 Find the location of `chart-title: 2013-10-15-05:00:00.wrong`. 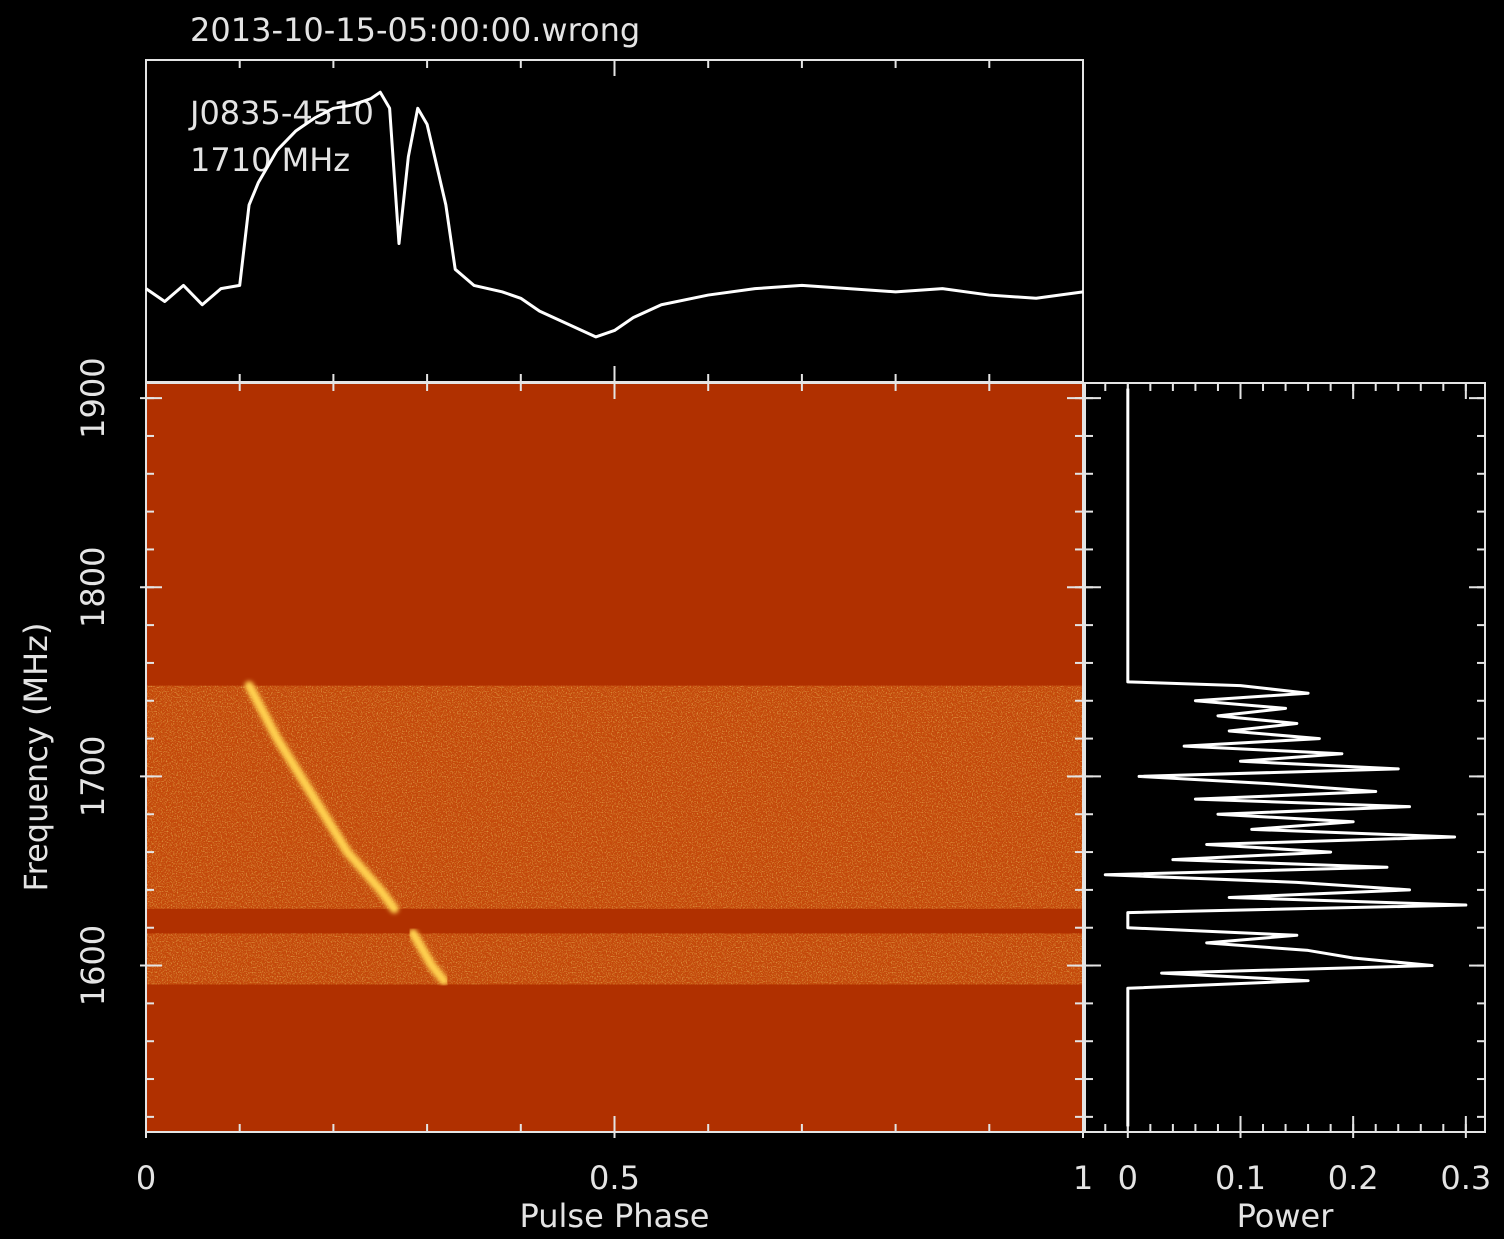

chart-title: 2013-10-15-05:00:00.wrong is located at coordinates (415, 30).